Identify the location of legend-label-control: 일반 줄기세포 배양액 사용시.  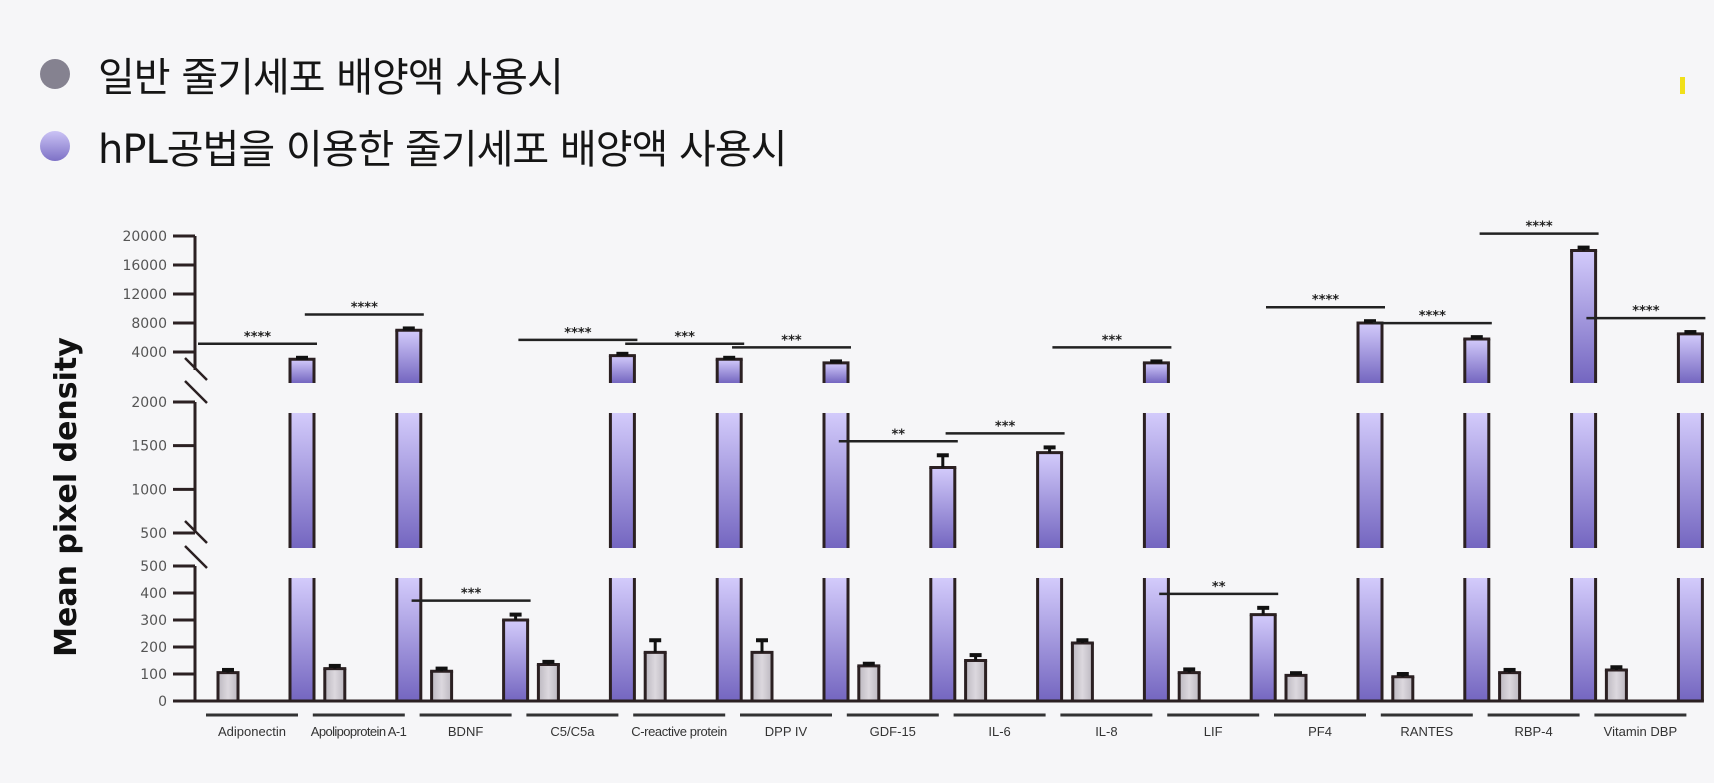
(331, 78).